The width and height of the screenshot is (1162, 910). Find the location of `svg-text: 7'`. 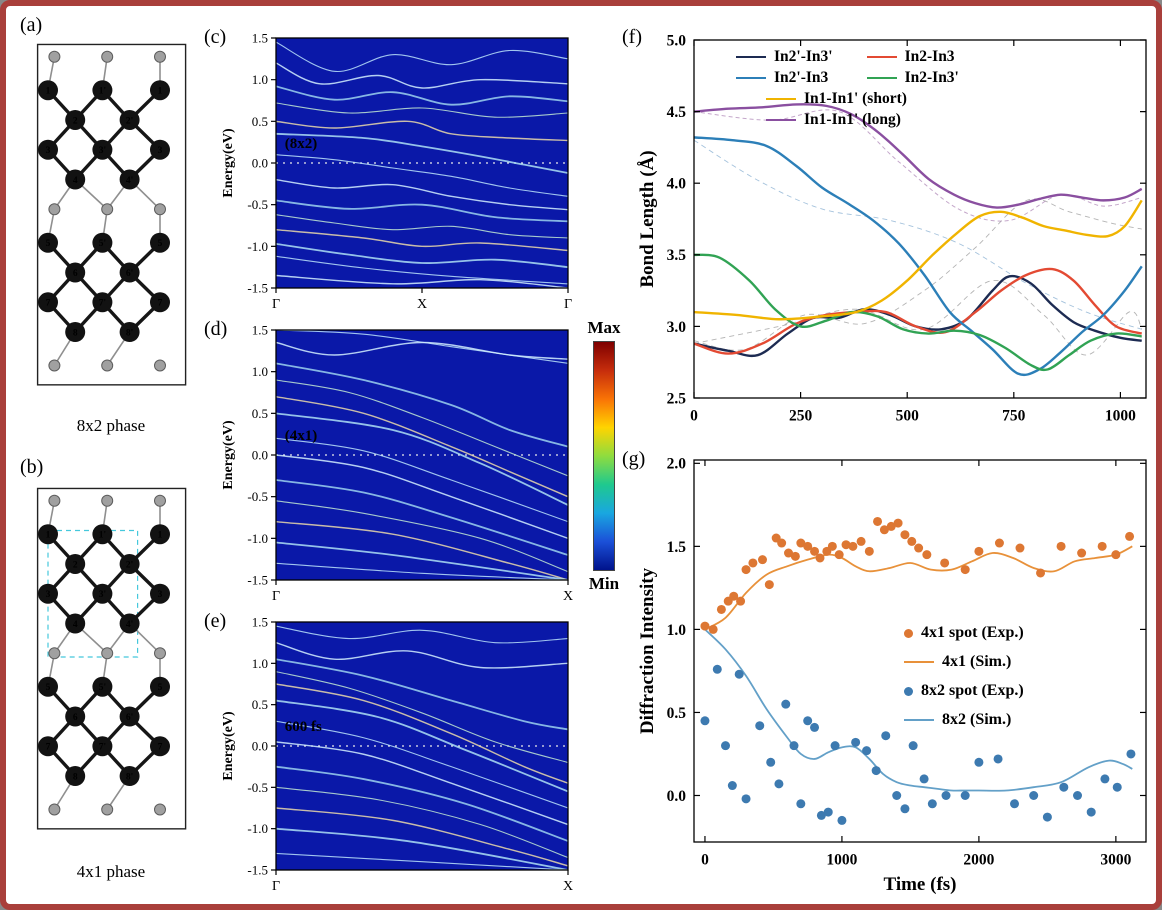

svg-text: 7' is located at coordinates (102, 748).